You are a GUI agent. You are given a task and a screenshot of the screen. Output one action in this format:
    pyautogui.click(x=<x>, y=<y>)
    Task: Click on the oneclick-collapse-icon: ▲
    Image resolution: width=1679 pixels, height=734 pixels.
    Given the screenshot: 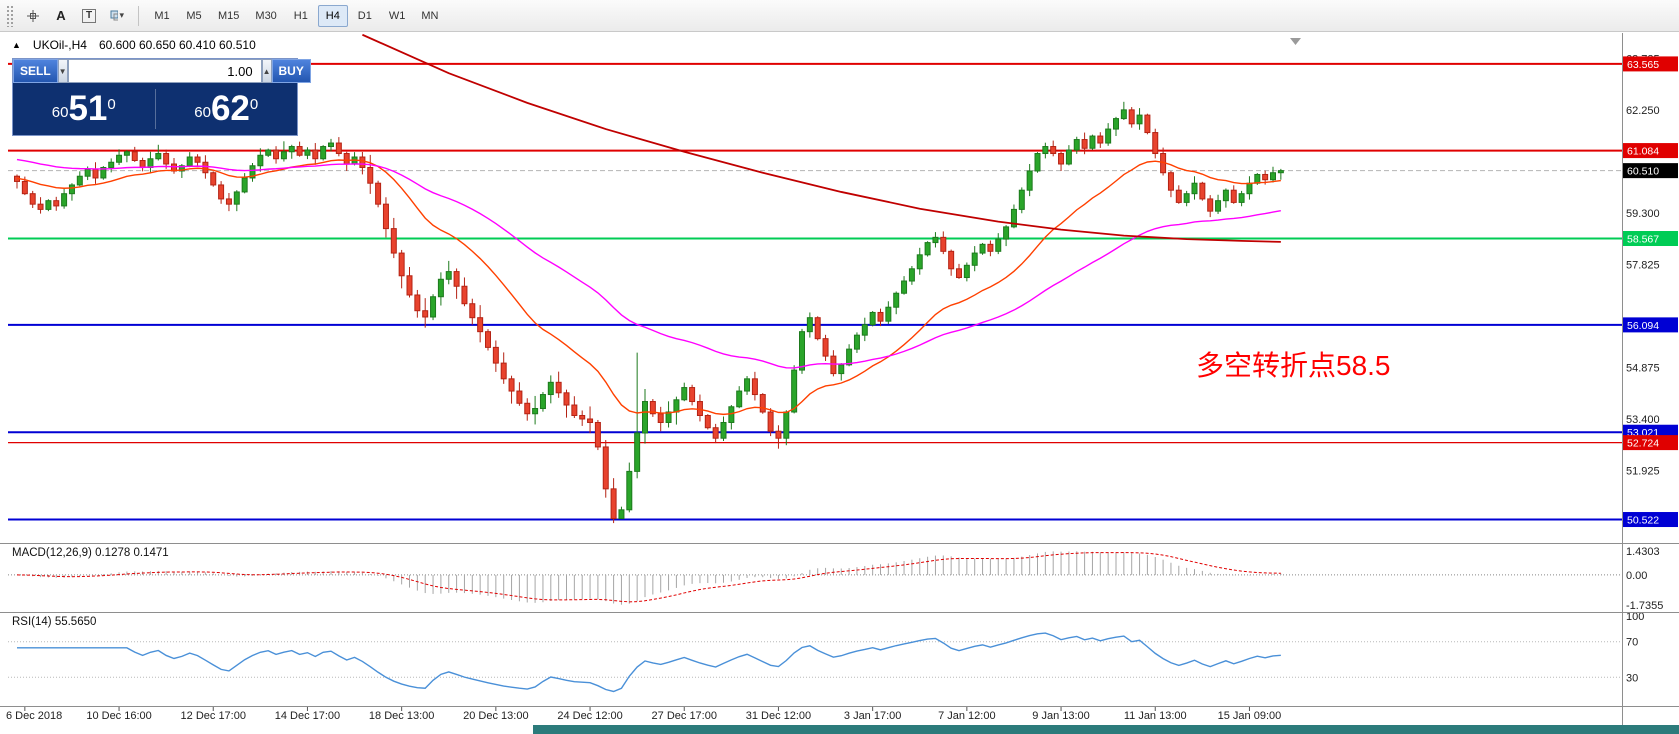 What is the action you would take?
    pyautogui.click(x=16, y=45)
    